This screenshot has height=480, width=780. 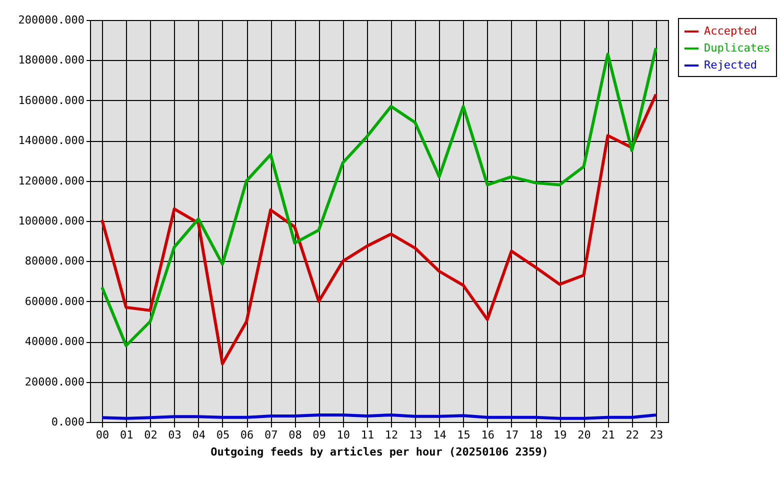 I want to click on x-tick-label: 13, so click(x=415, y=435).